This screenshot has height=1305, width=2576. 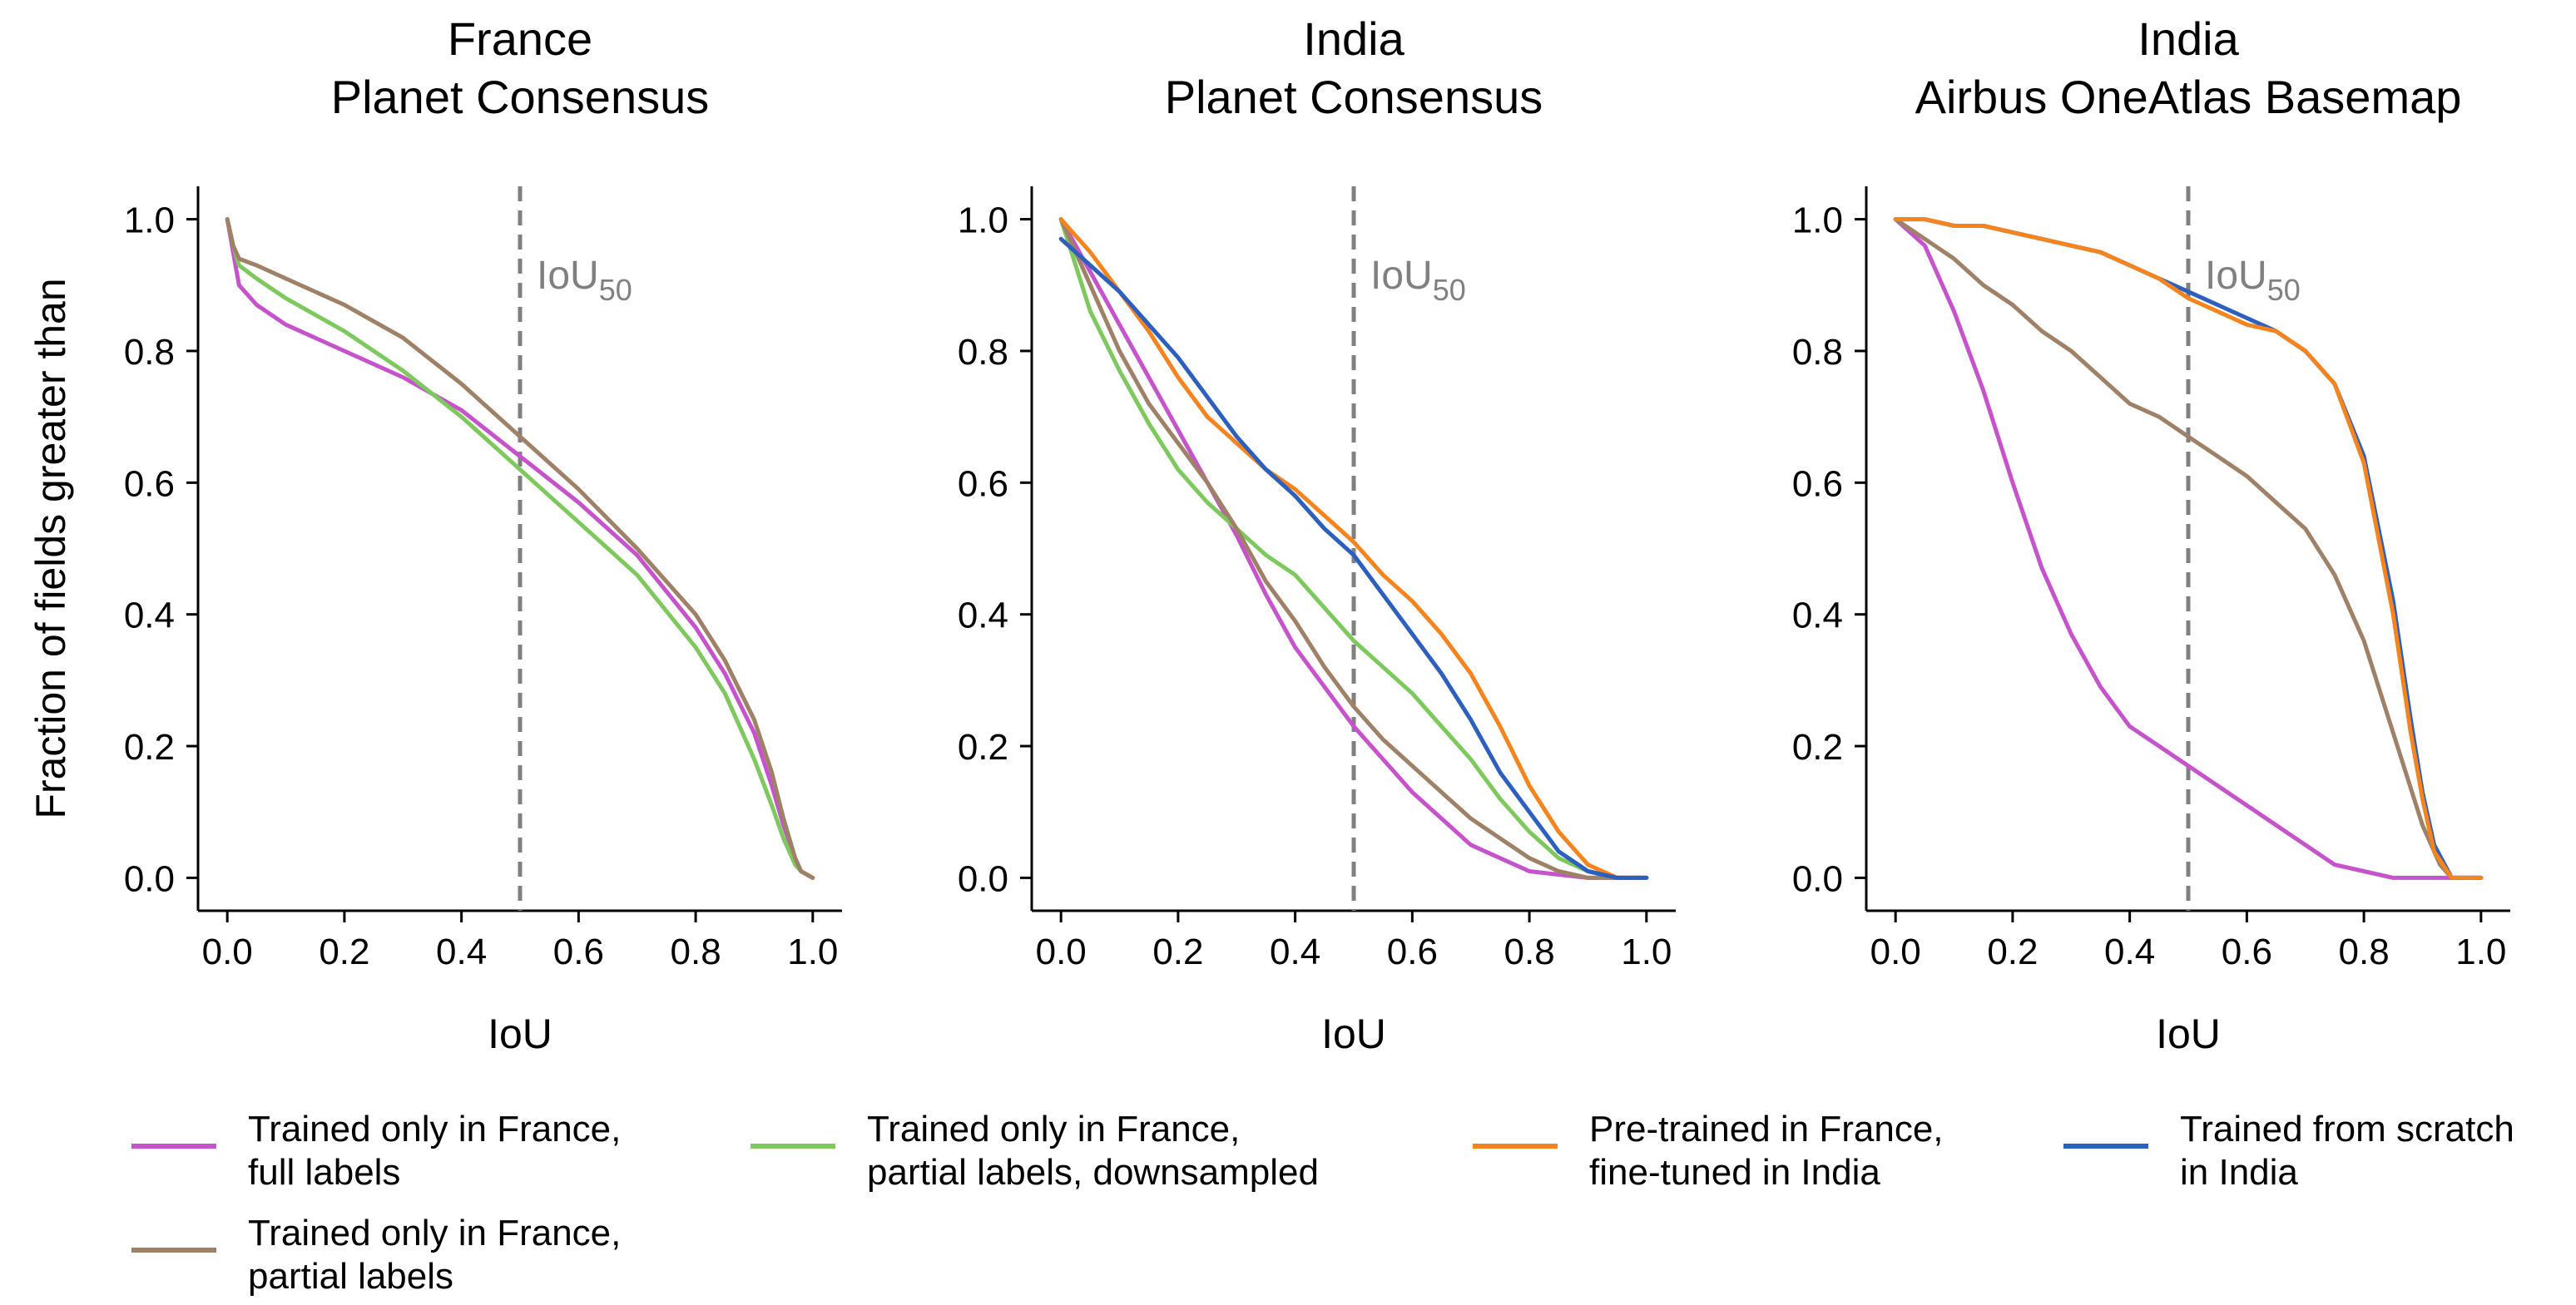 I want to click on panel-title-line: France, so click(x=520, y=39).